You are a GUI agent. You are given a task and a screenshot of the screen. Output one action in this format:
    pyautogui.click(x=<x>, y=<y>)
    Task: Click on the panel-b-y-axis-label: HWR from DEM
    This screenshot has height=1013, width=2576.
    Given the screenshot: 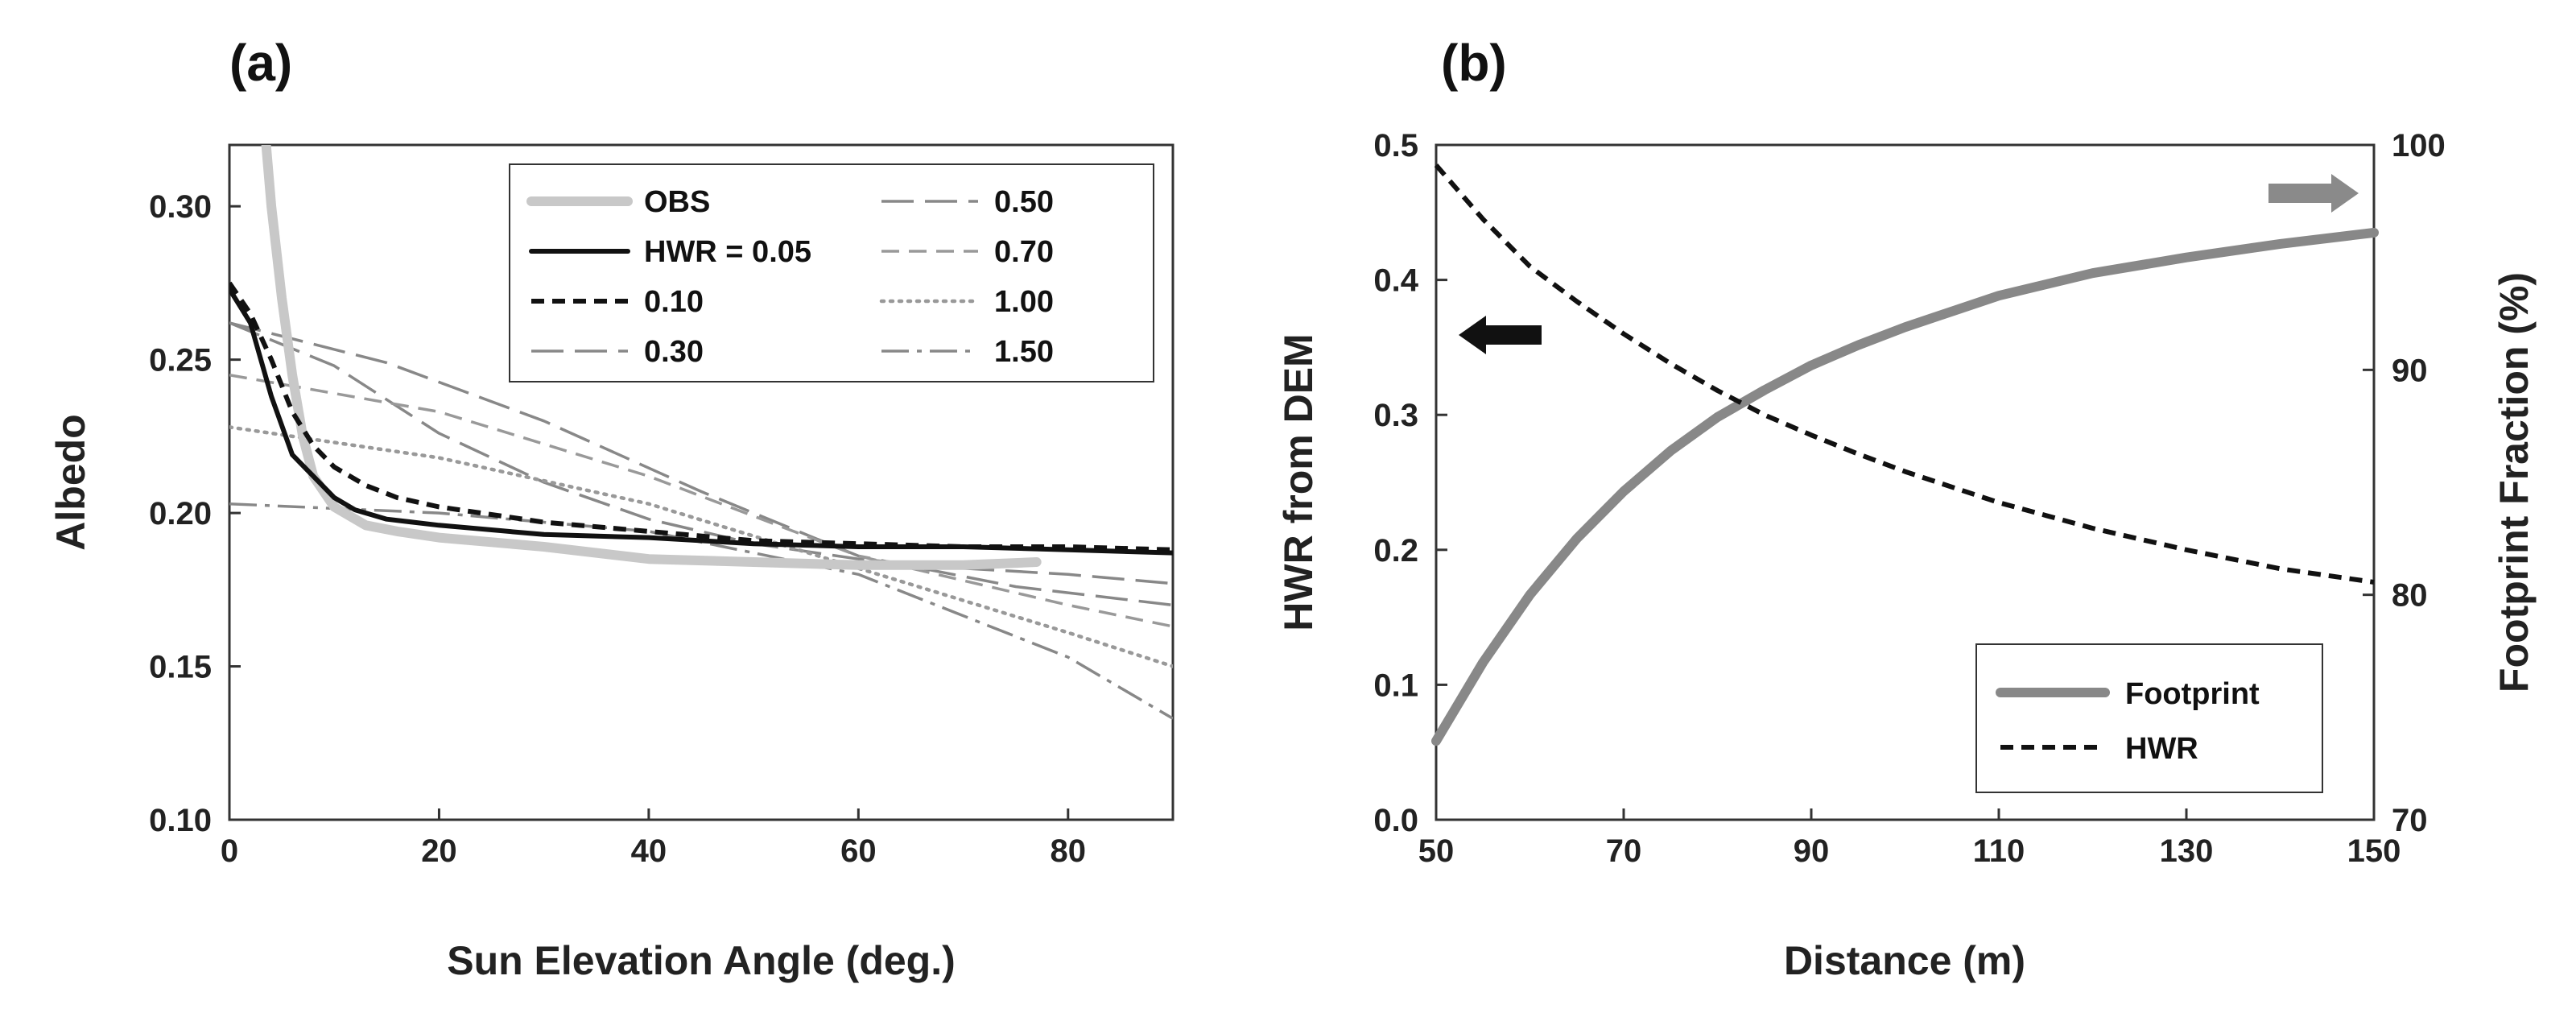 What is the action you would take?
    pyautogui.click(x=1298, y=482)
    